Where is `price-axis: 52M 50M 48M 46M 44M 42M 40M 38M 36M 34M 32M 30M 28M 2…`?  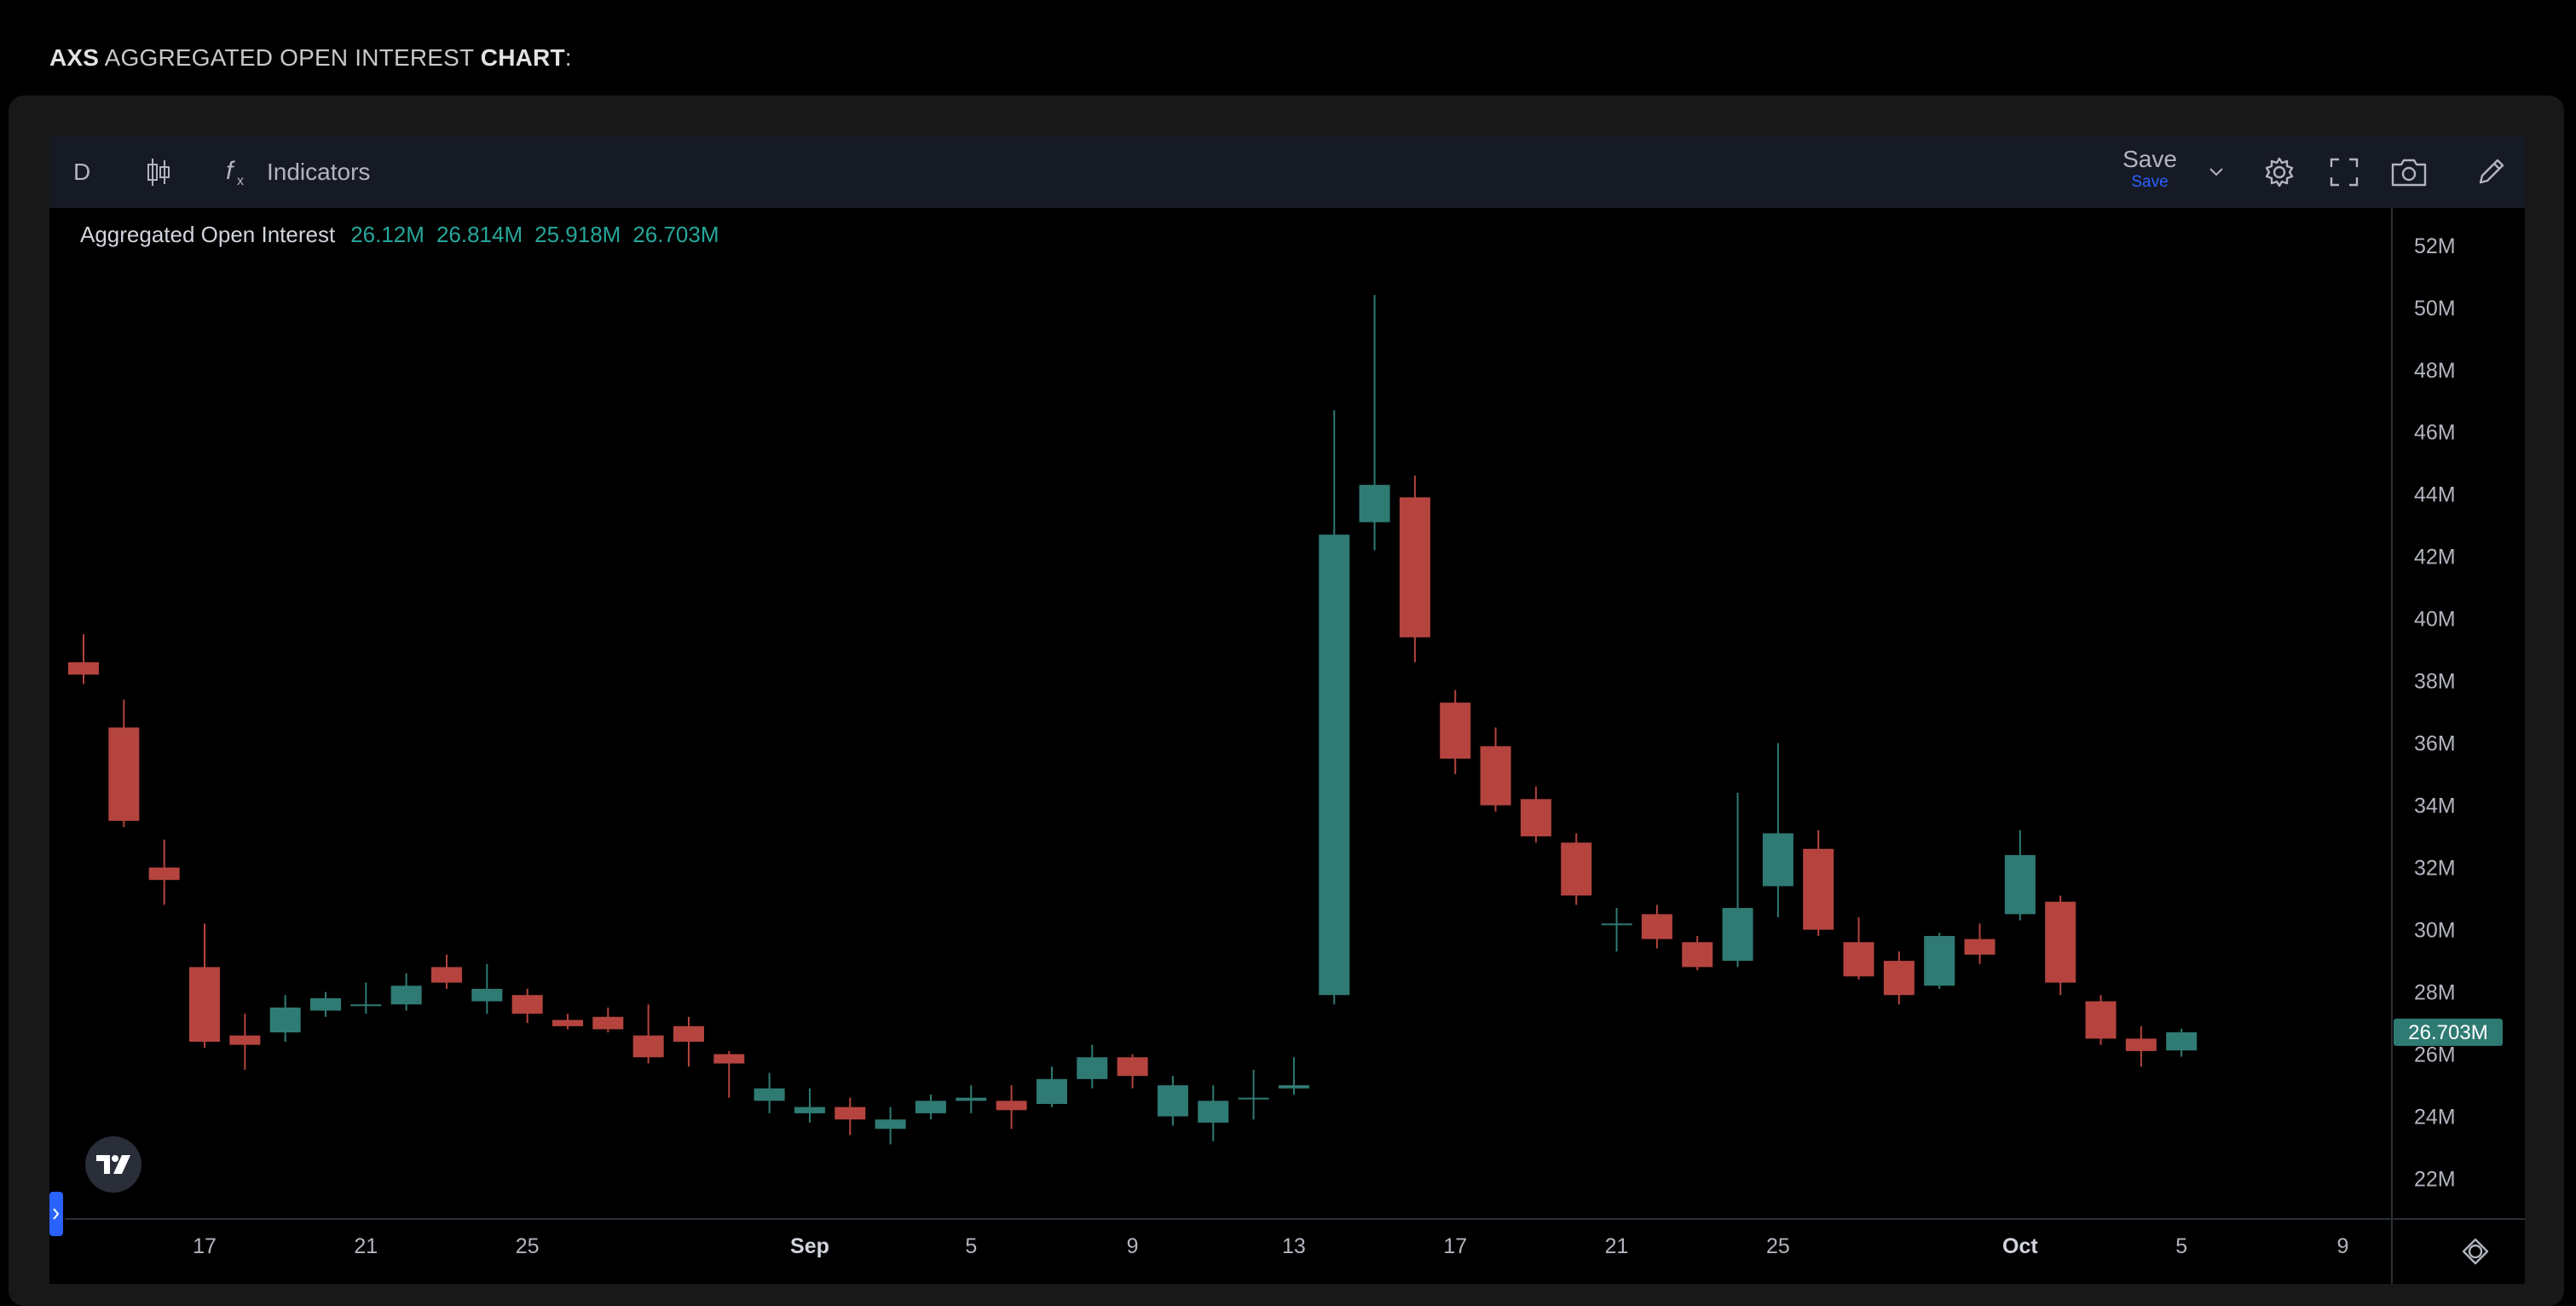
price-axis: 52M 50M 48M 46M 44M 42M 40M 38M 36M 34M 32M 30M 28M 2… is located at coordinates (2435, 713).